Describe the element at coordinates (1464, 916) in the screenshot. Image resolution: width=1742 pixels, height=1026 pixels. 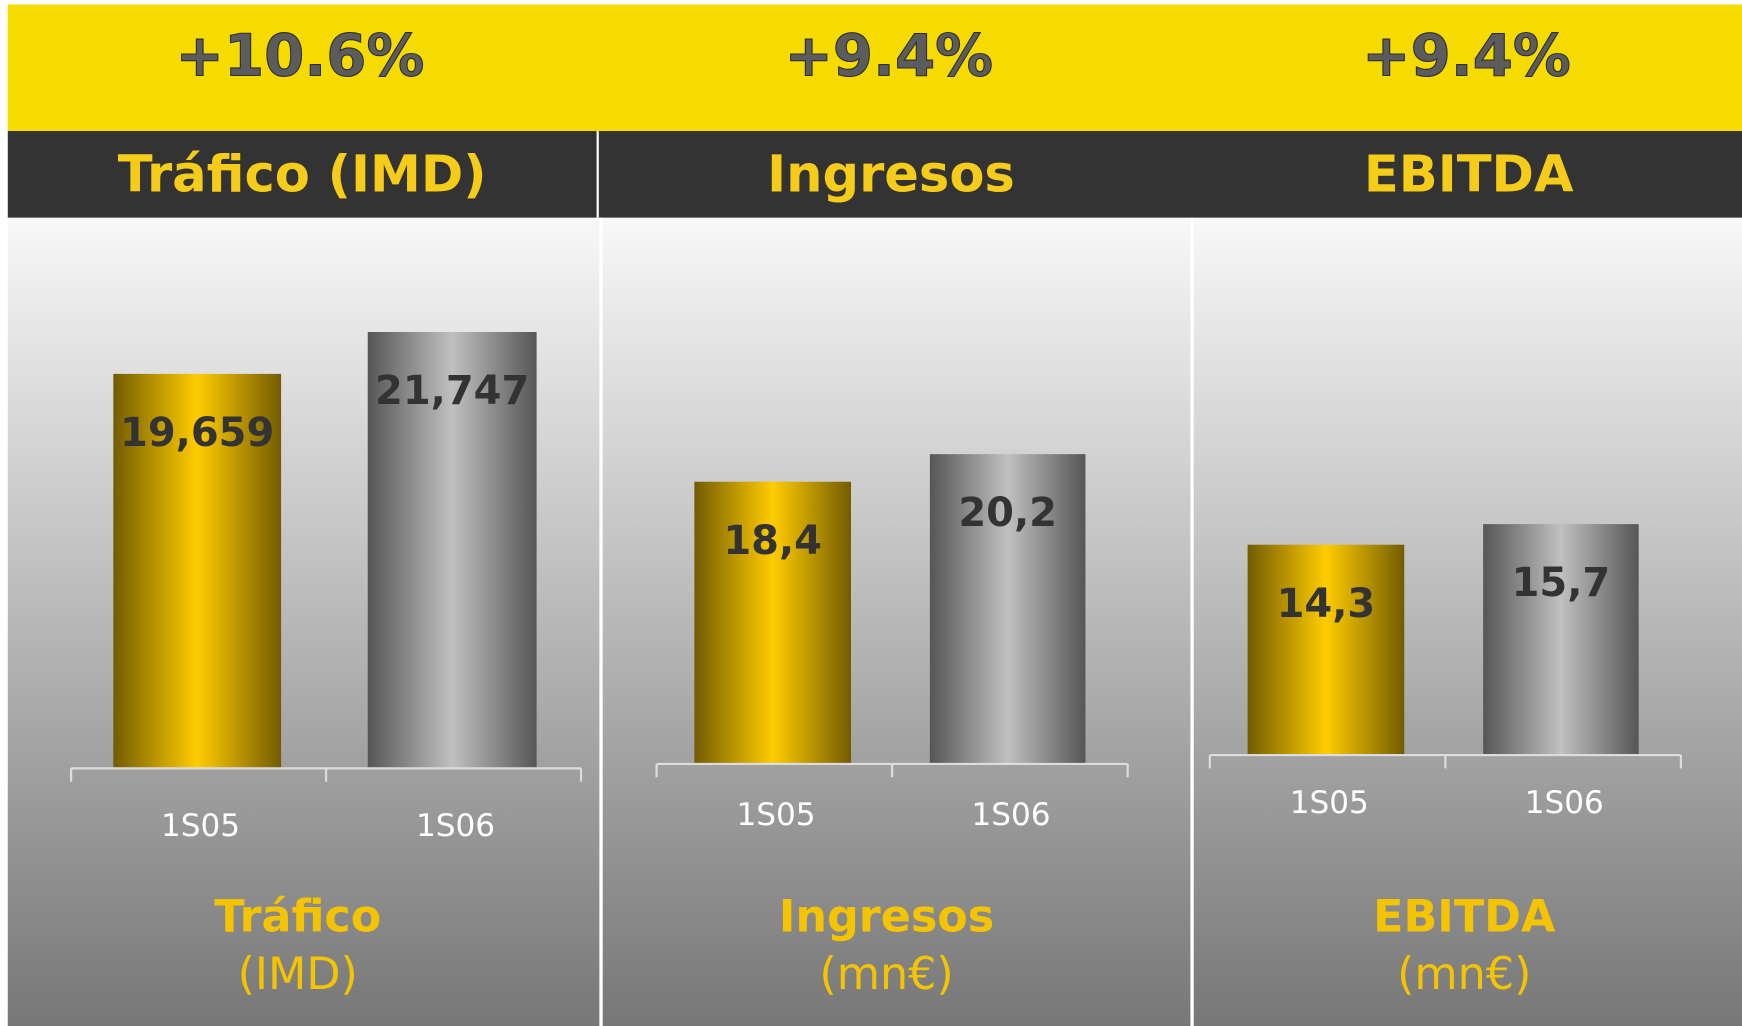
I see `panel-label: EBITDA` at that location.